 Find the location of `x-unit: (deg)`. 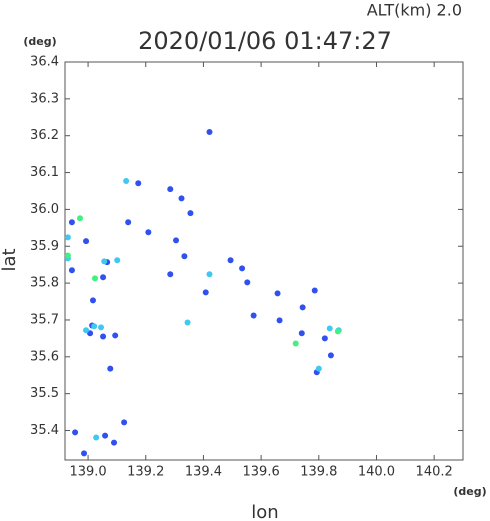

x-unit: (deg) is located at coordinates (469, 491).